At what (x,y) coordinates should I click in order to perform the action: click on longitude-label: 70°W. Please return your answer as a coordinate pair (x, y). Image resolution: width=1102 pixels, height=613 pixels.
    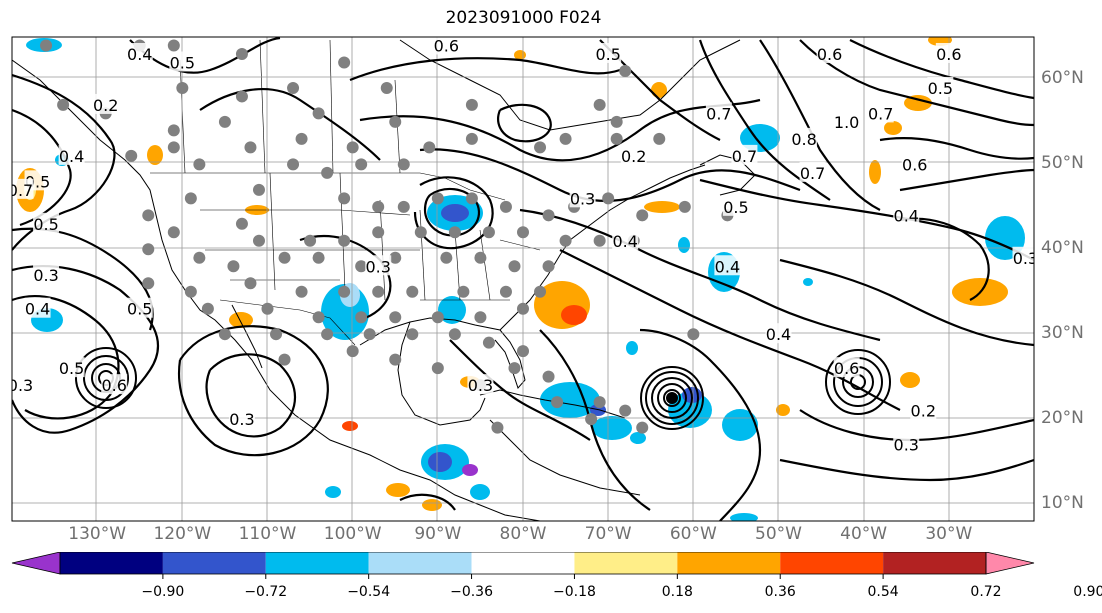
    Looking at the image, I should click on (608, 534).